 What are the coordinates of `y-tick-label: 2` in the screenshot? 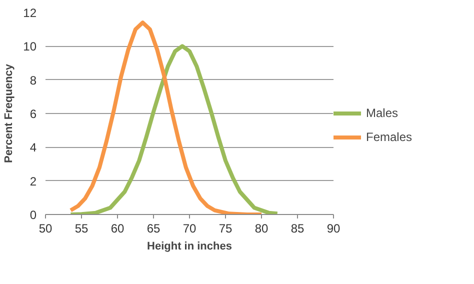 It's located at (33, 181).